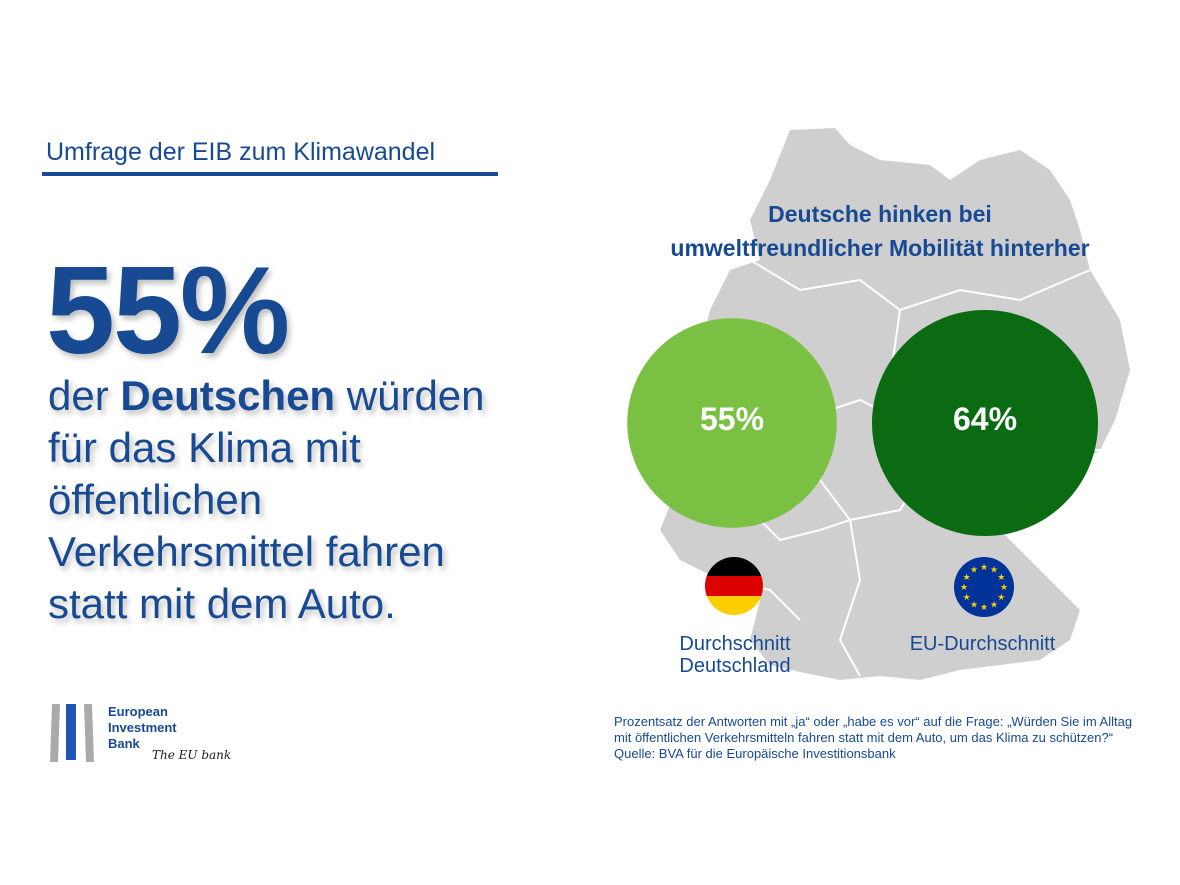 The height and width of the screenshot is (885, 1180). What do you see at coordinates (880, 248) in the screenshot?
I see `chart-title-line-2: umweltfreundlicher Mobilität hinterher` at bounding box center [880, 248].